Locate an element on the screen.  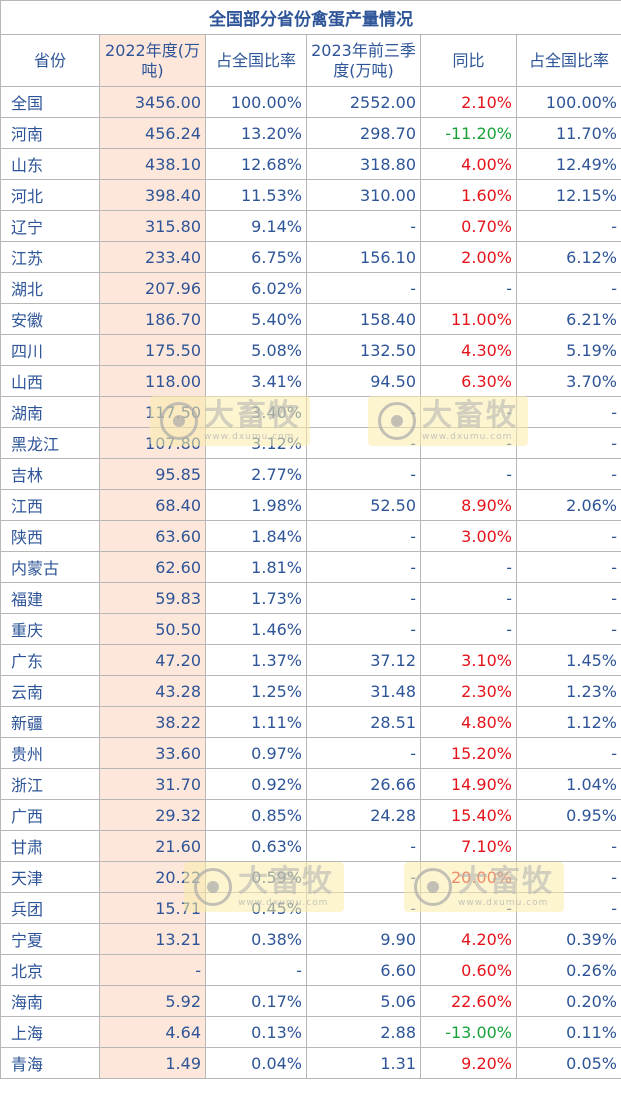
table-row: 北京 - -6.60 0.60% 0.26% is located at coordinates (310, 970).